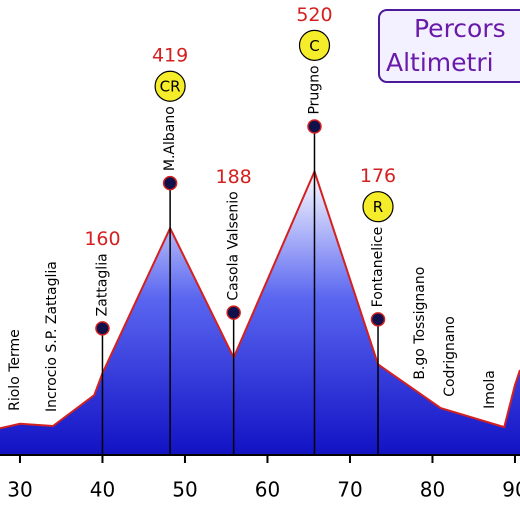 Image resolution: width=520 pixels, height=520 pixels. Describe the element at coordinates (449, 46) in the screenshot. I see `title-box` at that location.